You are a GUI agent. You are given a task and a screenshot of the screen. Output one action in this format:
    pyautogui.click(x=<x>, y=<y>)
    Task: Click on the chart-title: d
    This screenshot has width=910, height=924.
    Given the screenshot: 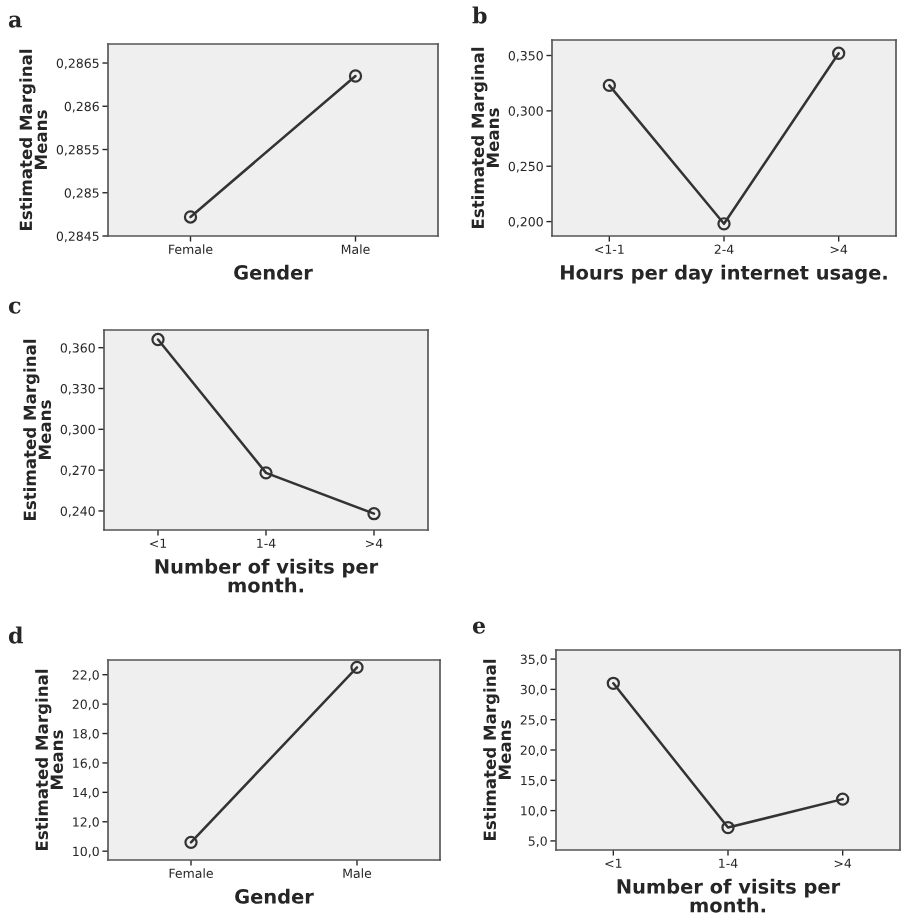 What is the action you would take?
    pyautogui.click(x=16, y=635)
    